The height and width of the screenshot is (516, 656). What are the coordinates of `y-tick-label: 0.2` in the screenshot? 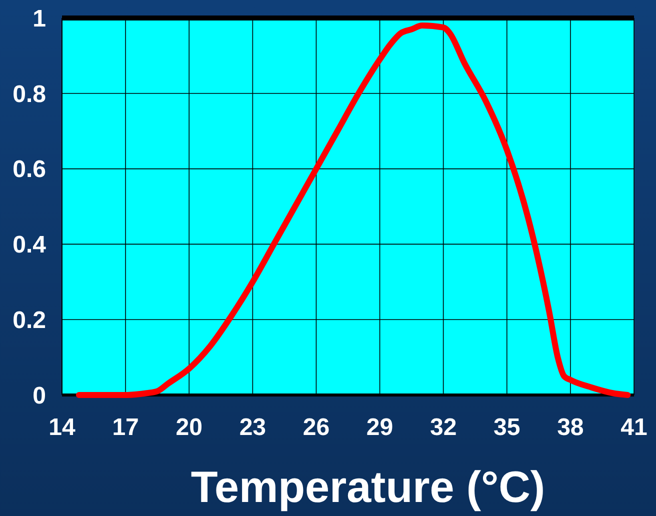 It's located at (29, 320).